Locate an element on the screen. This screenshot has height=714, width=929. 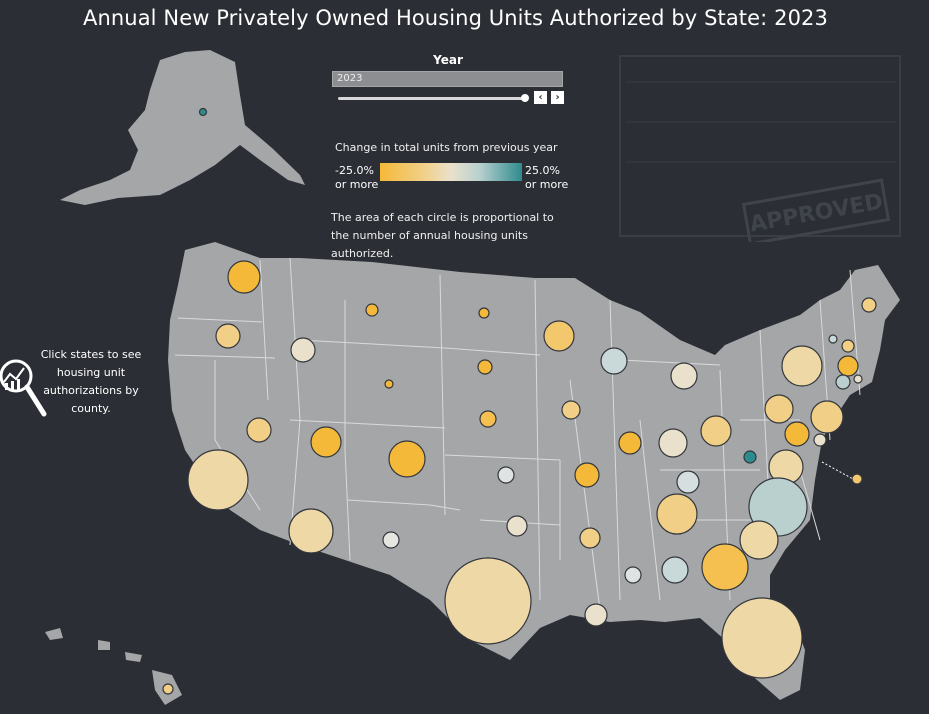
bubble-tennessee is located at coordinates (677, 514).